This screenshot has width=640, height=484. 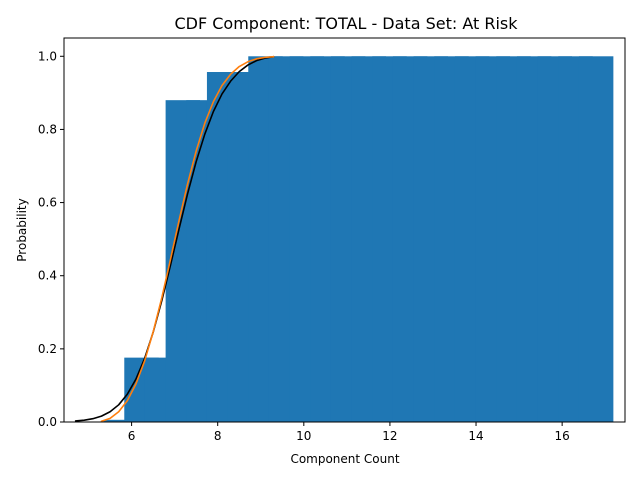 I want to click on x-tick-label-2: 10, so click(x=303, y=436).